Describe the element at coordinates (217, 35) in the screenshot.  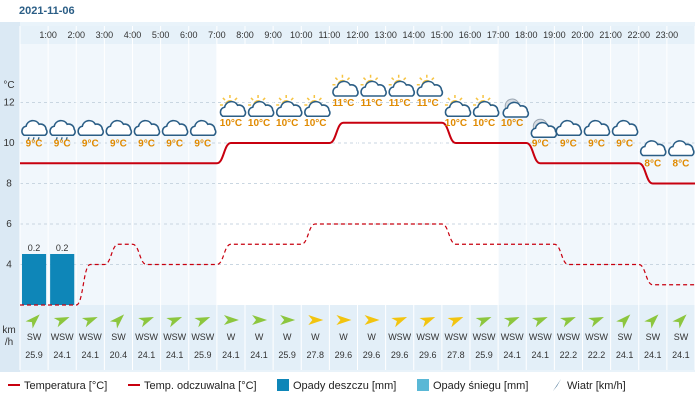
I see `hour-label: 7:00` at that location.